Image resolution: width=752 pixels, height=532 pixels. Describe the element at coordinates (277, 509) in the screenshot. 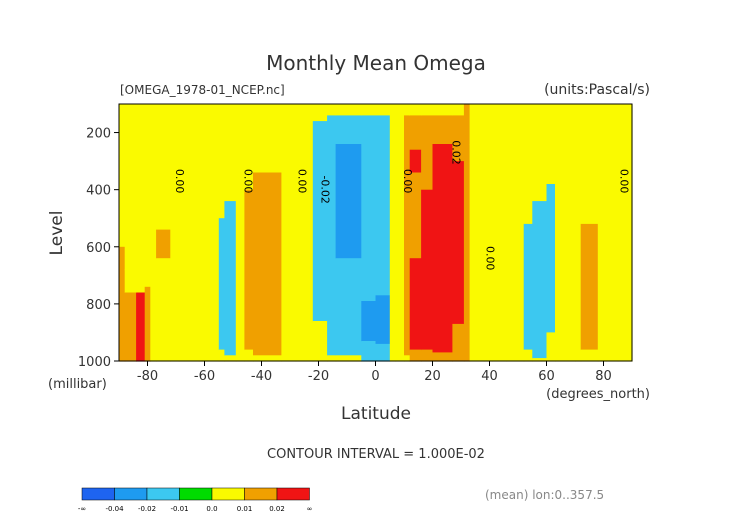

I see `colorbar-label: 0.02` at that location.